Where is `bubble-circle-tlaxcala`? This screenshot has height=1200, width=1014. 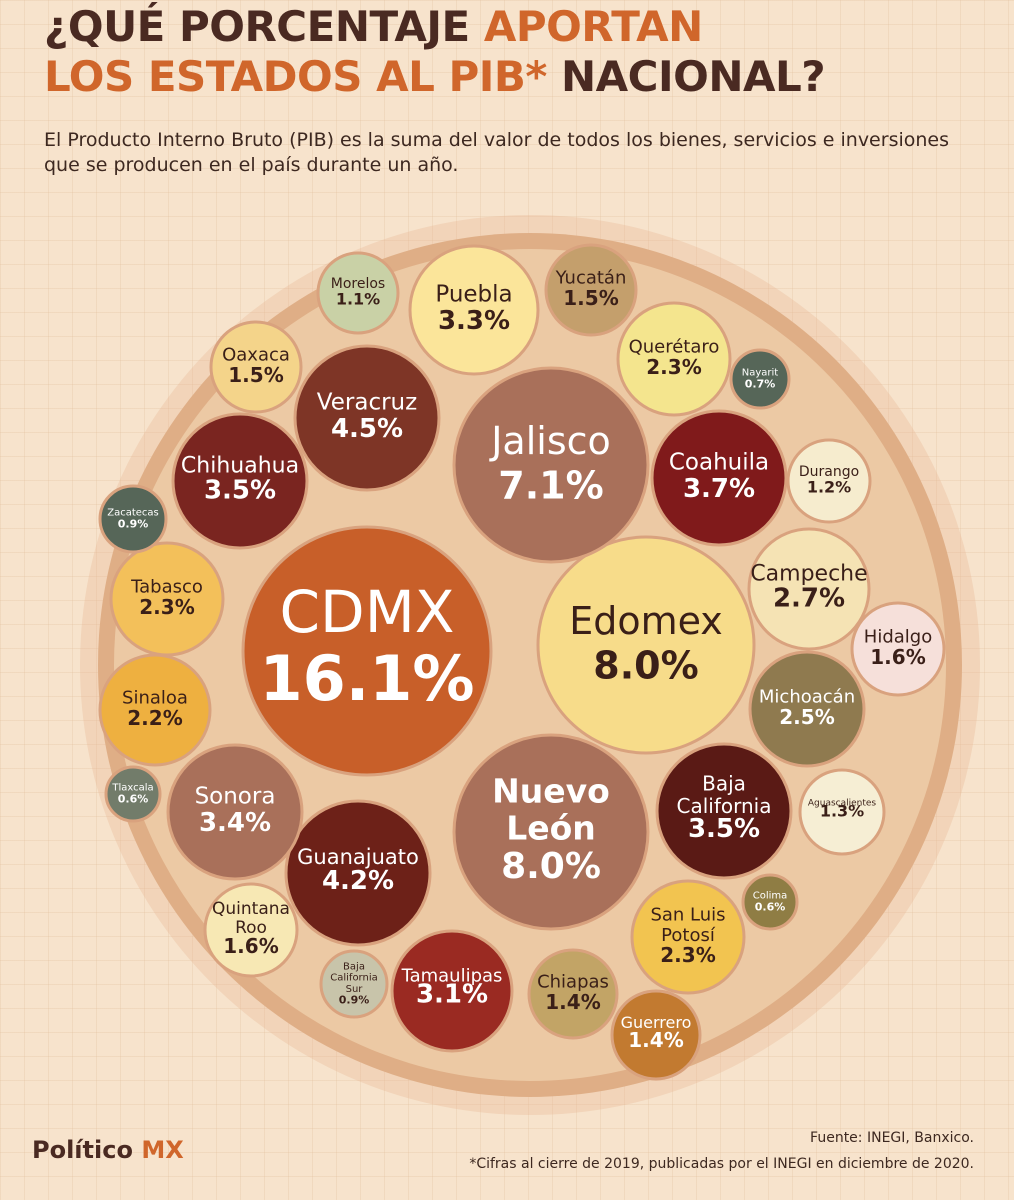 bubble-circle-tlaxcala is located at coordinates (133, 794).